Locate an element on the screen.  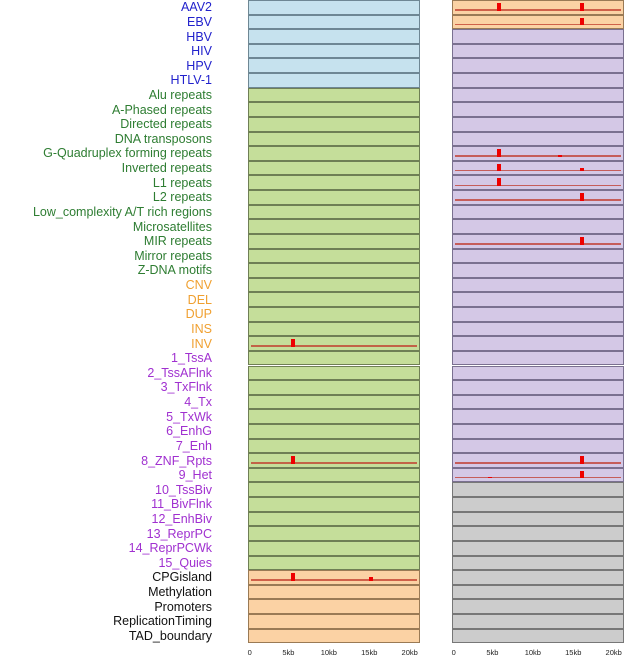
track-panel-left-14-reprpcwk is located at coordinates (334, 548).